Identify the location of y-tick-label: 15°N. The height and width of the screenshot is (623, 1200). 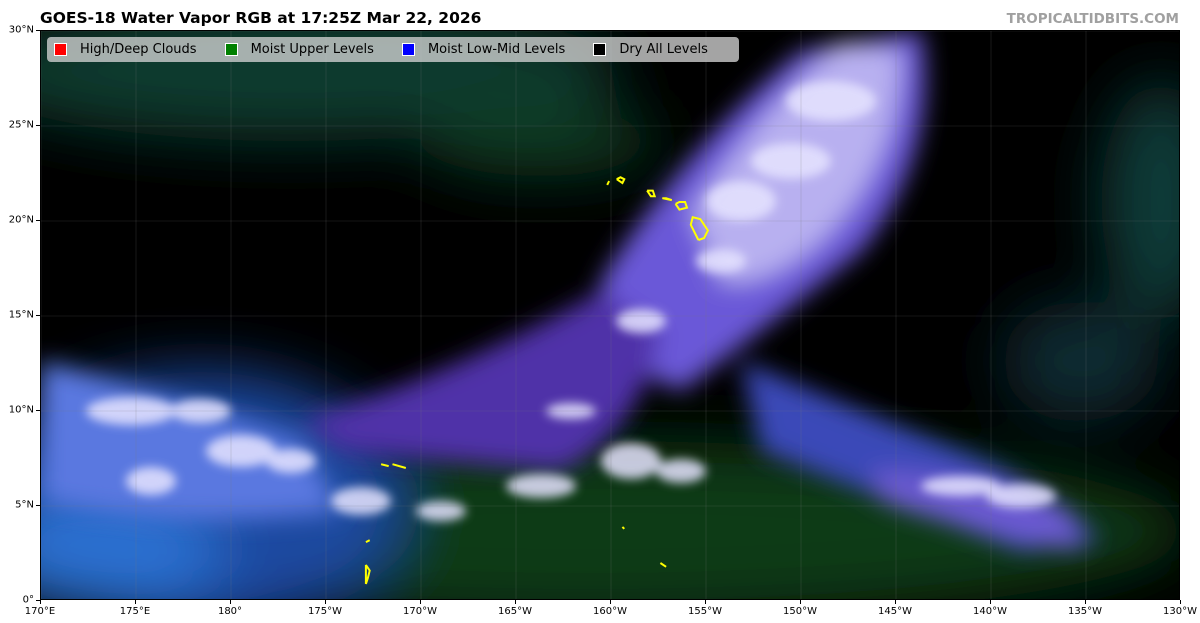
(21, 315).